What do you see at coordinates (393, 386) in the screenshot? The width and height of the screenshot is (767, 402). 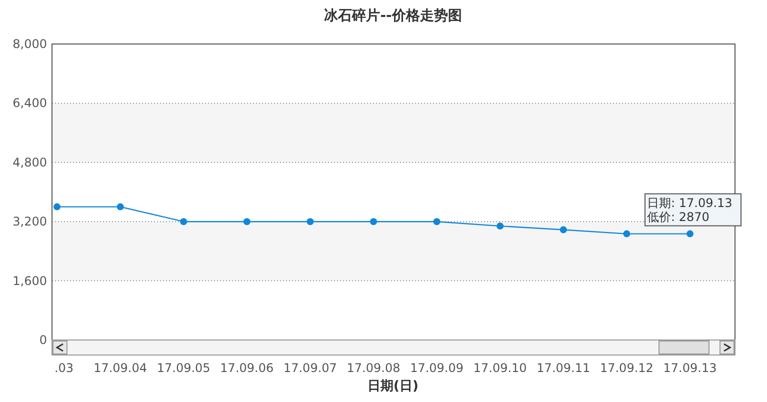 I see `x-axis-title: 日期(日)` at bounding box center [393, 386].